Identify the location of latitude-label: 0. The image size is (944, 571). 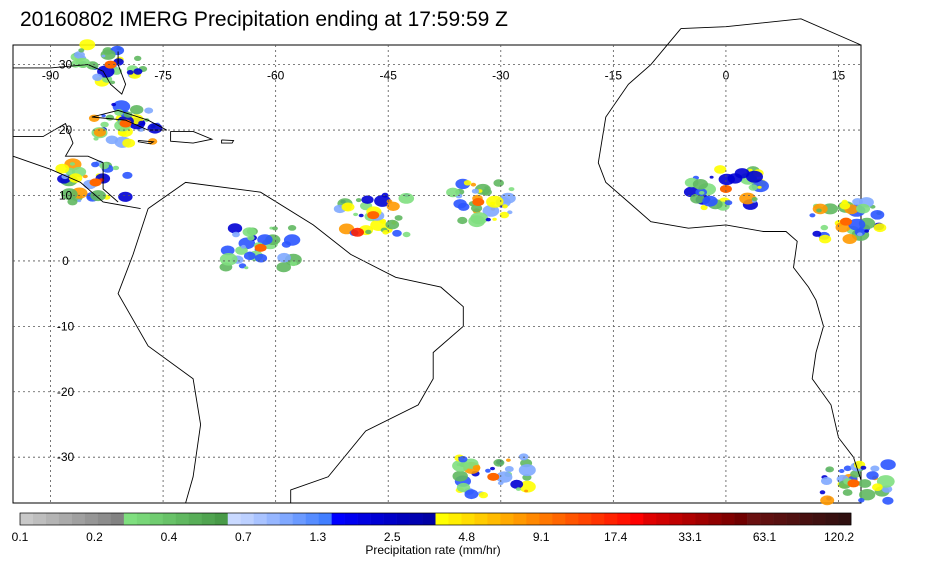
(65, 261).